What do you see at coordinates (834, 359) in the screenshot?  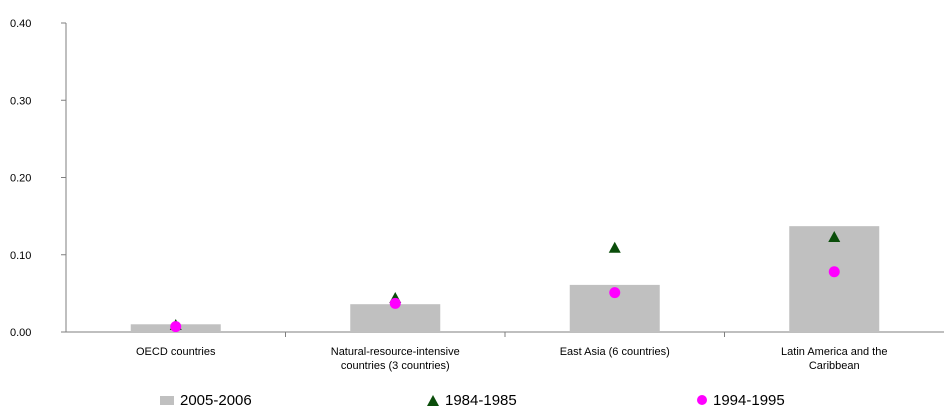 I see `category-label: Latin America and the Caribbean` at bounding box center [834, 359].